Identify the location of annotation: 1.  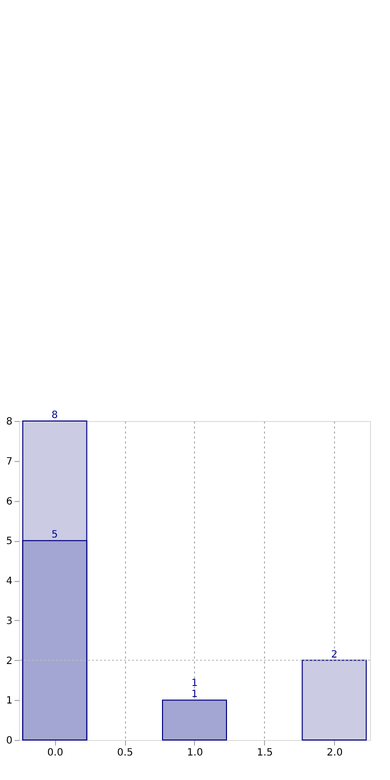
(194, 684).